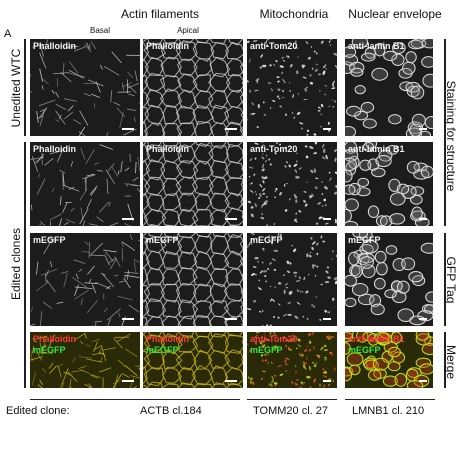 Image resolution: width=471 pixels, height=452 pixels. What do you see at coordinates (85, 184) in the screenshot?
I see `micrograph-stain-basal: Phalloidin` at bounding box center [85, 184].